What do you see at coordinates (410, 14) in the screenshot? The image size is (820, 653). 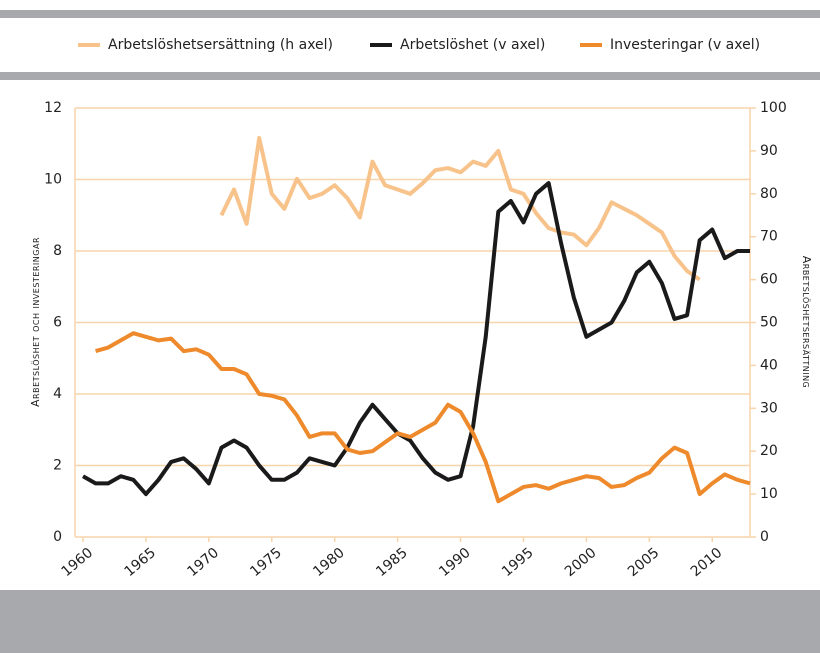 I see `top-bar` at bounding box center [410, 14].